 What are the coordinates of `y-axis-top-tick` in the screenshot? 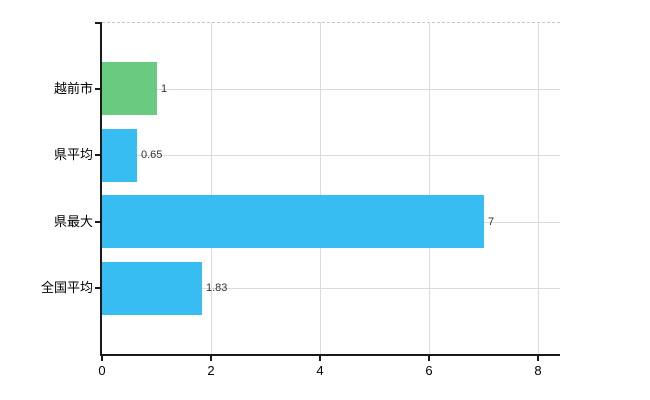 It's located at (97, 23).